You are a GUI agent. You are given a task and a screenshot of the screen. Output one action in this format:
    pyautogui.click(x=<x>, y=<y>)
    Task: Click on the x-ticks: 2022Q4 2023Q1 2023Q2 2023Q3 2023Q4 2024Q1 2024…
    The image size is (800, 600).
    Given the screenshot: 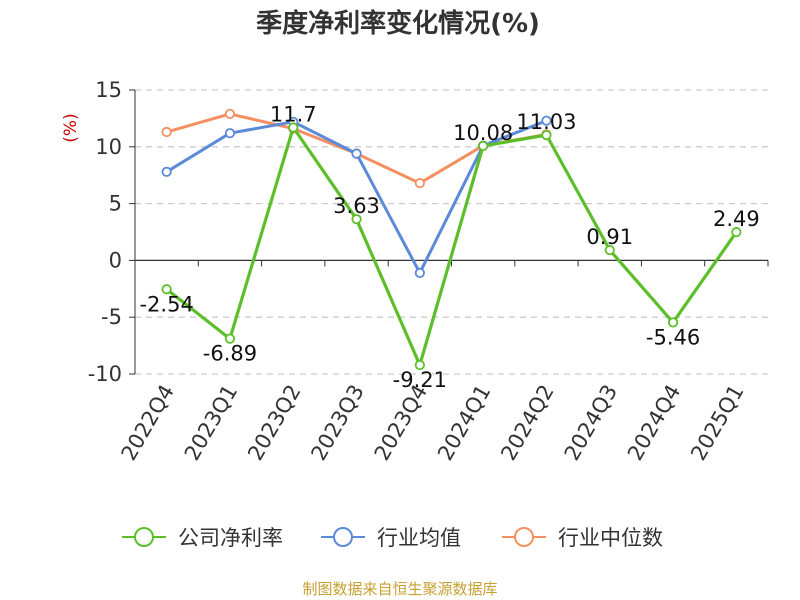 What is the action you would take?
    pyautogui.click(x=433, y=423)
    